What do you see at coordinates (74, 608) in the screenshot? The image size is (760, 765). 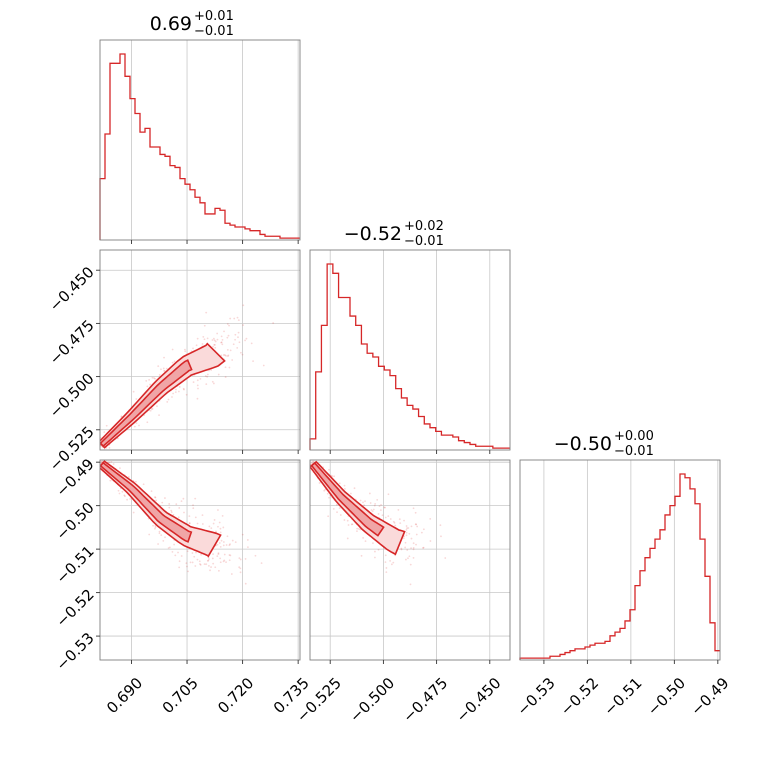 I see `y-tick-label: −0.52` at bounding box center [74, 608].